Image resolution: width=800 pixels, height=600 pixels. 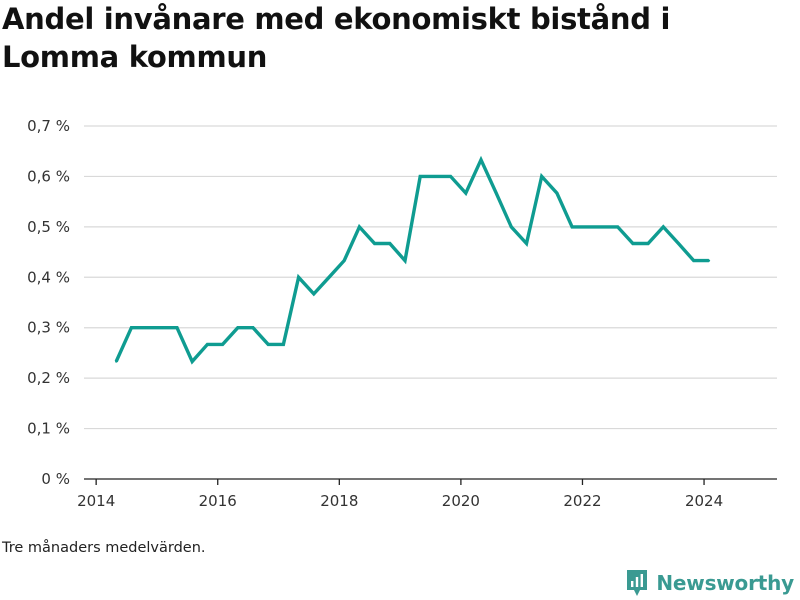 I want to click on x-tick-label: 2022, so click(x=582, y=501).